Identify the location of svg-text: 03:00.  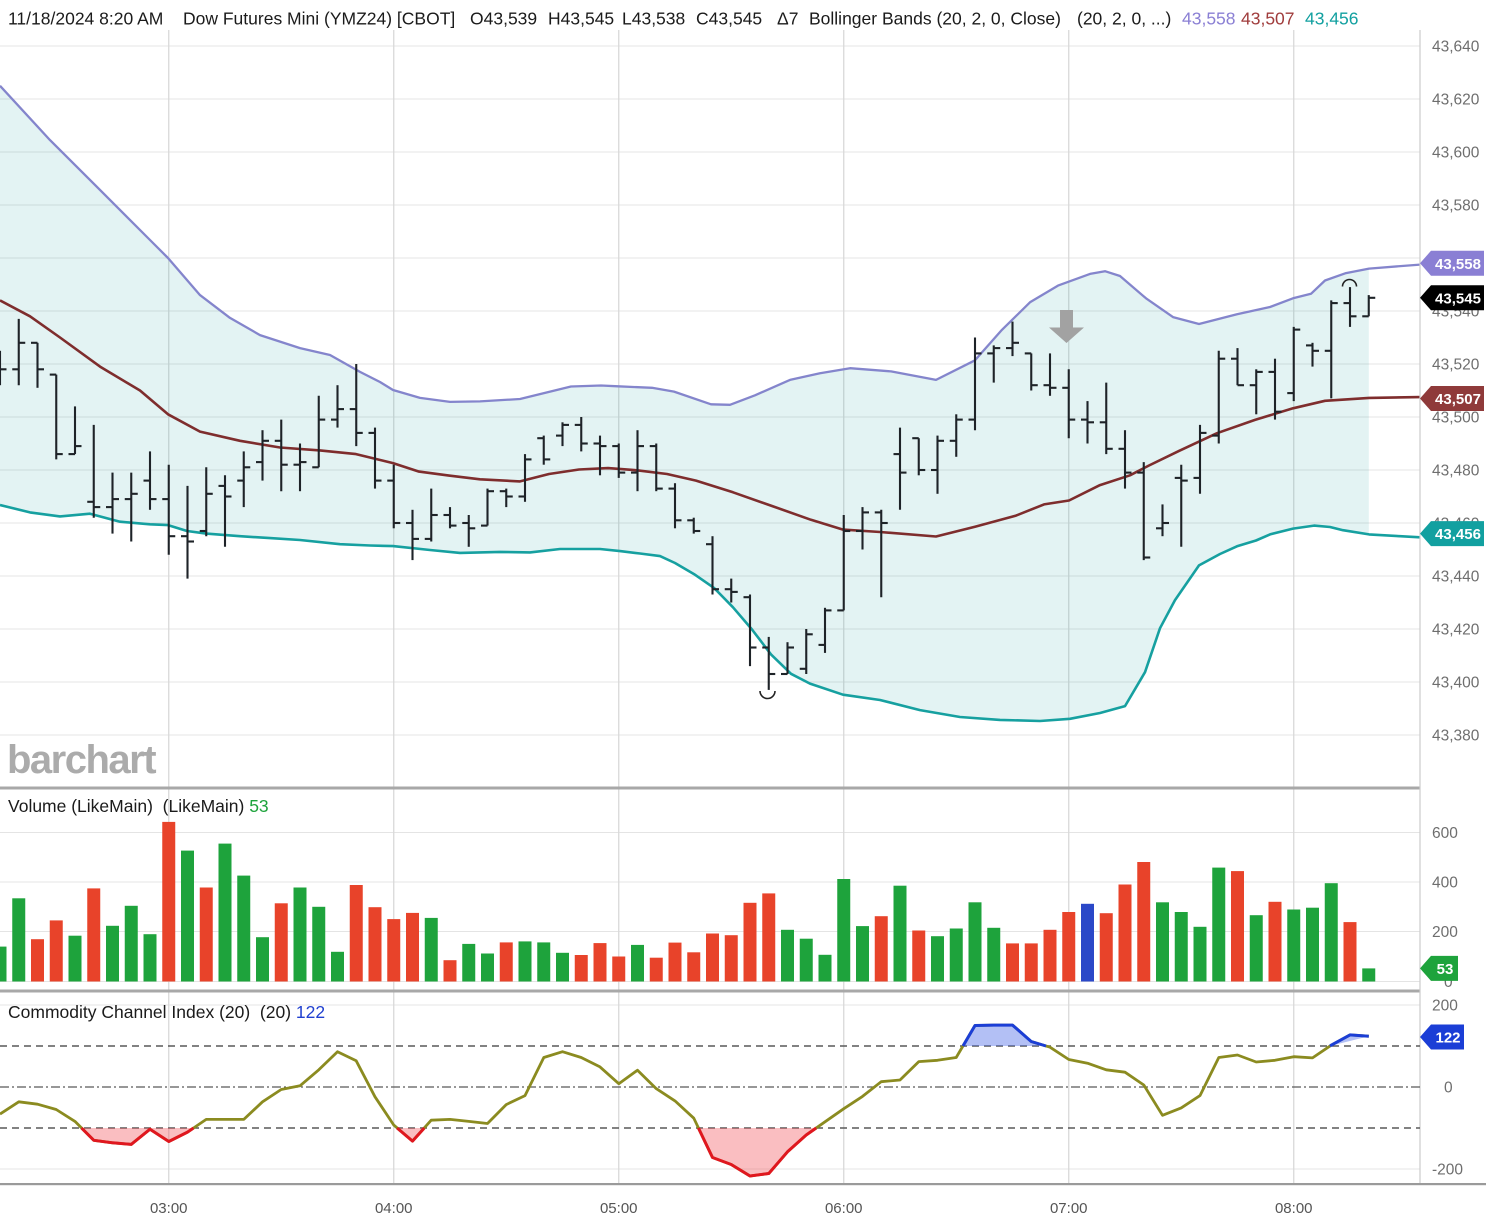
(169, 1208).